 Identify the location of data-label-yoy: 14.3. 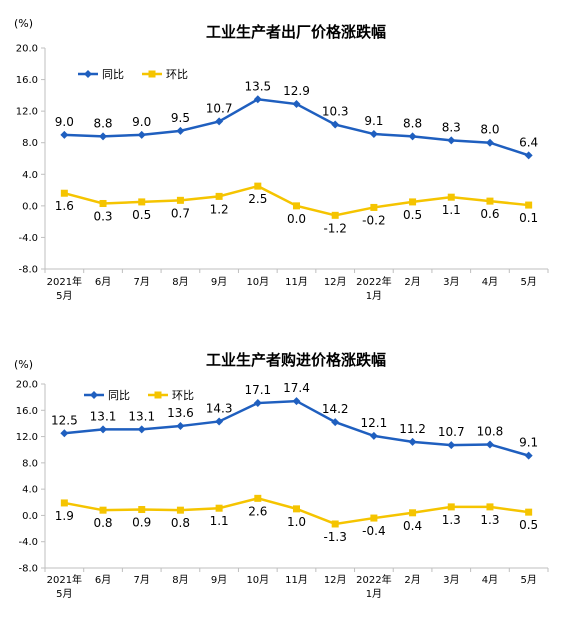
(219, 408).